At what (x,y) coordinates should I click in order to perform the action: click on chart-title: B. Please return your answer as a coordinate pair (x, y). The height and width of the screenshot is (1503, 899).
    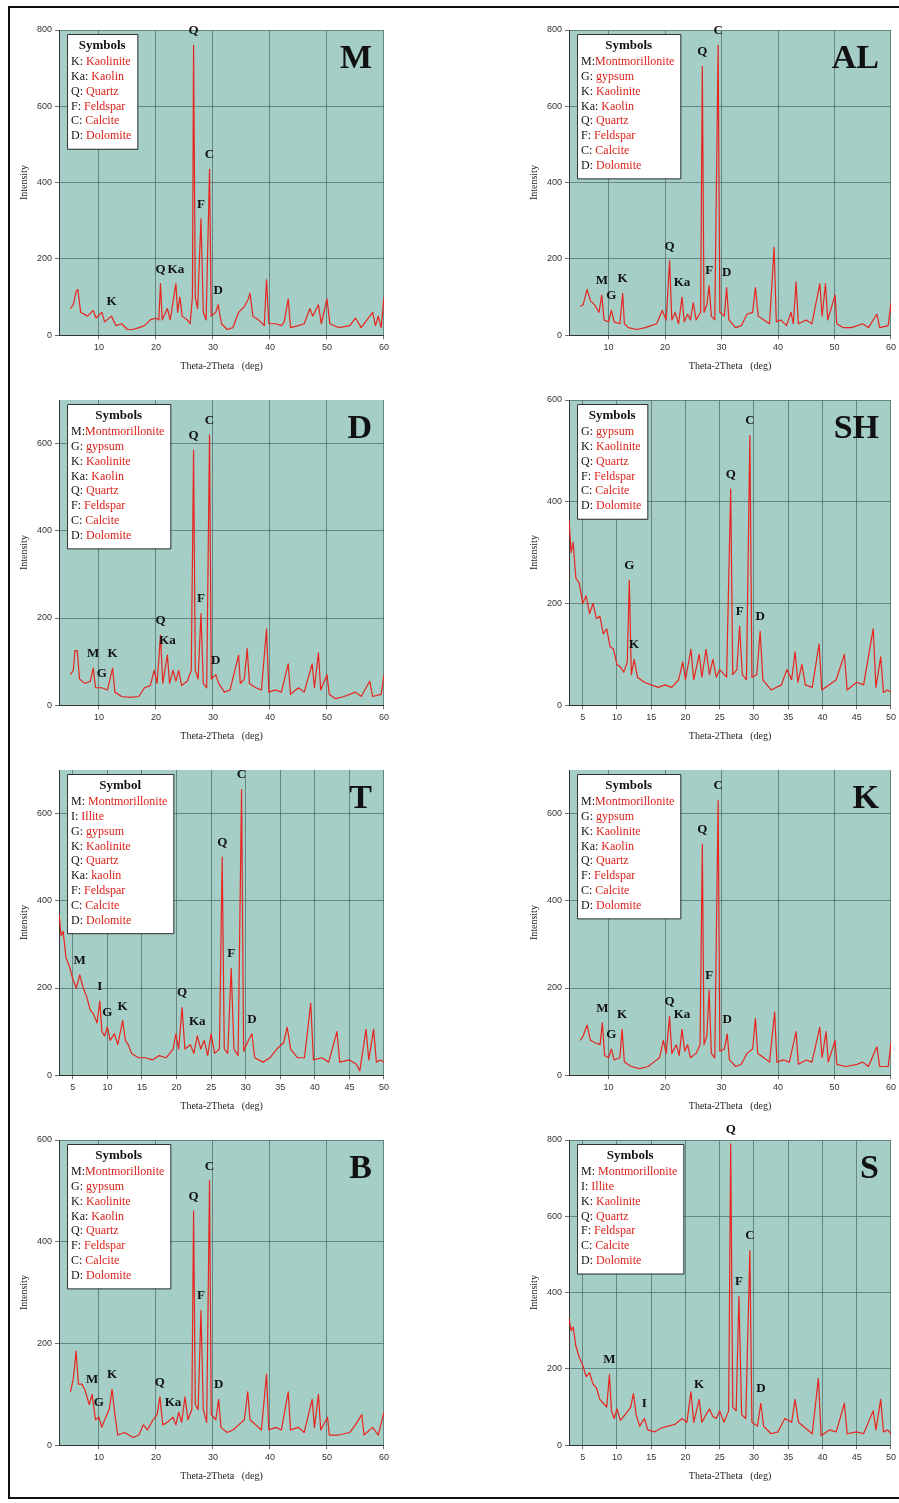
    Looking at the image, I should click on (360, 1166).